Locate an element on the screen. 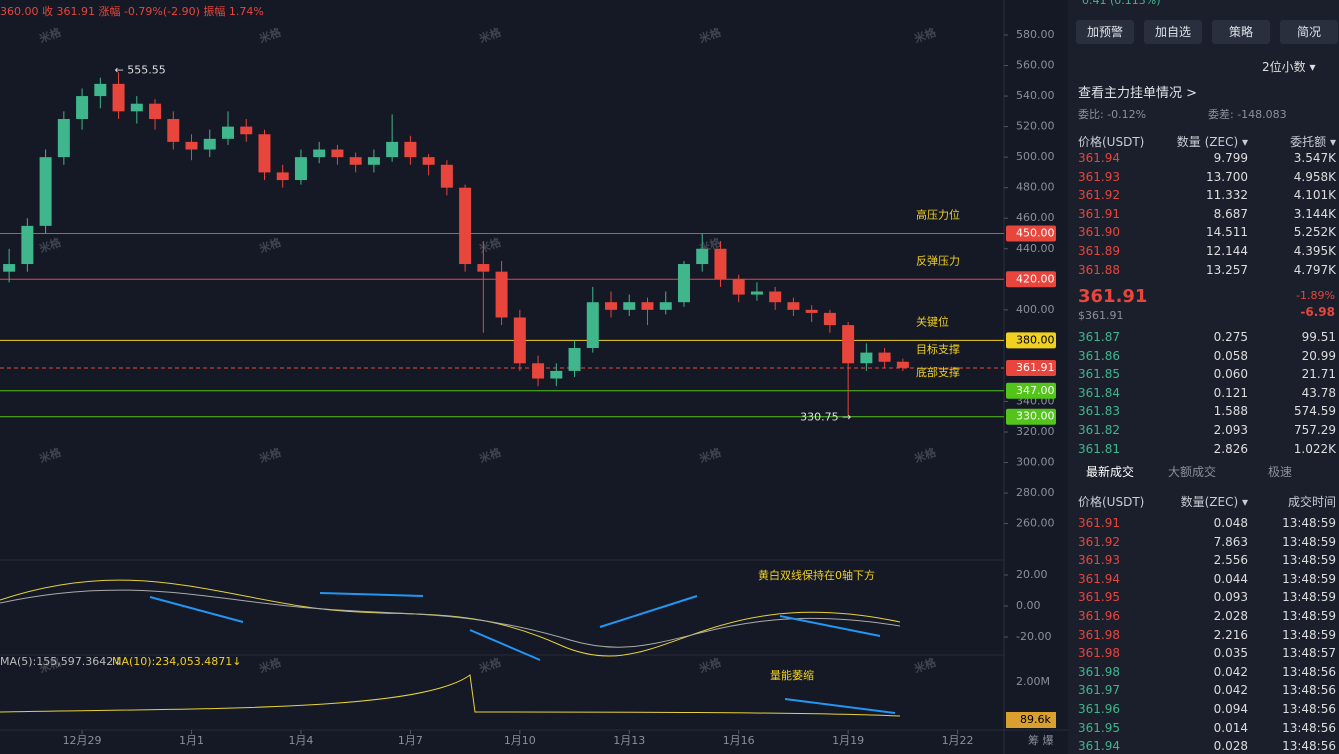  bid-row: 757.29 is located at coordinates (1315, 430).